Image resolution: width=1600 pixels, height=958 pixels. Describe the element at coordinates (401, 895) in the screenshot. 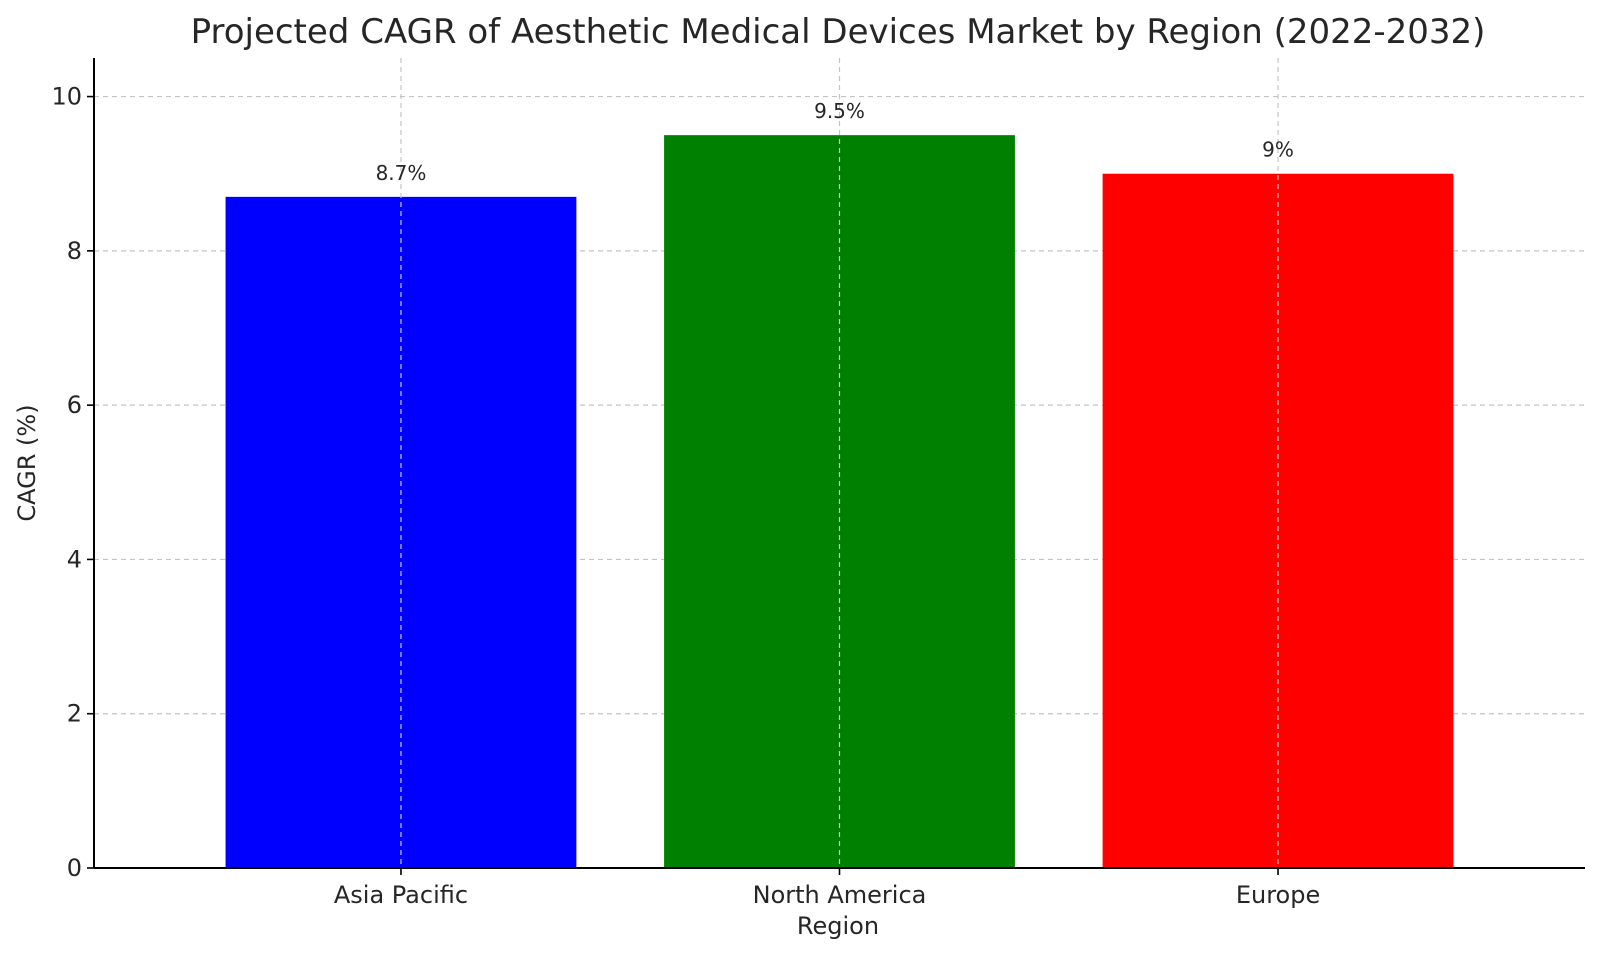

I see `x-tick-label: Asia Pacific` at that location.